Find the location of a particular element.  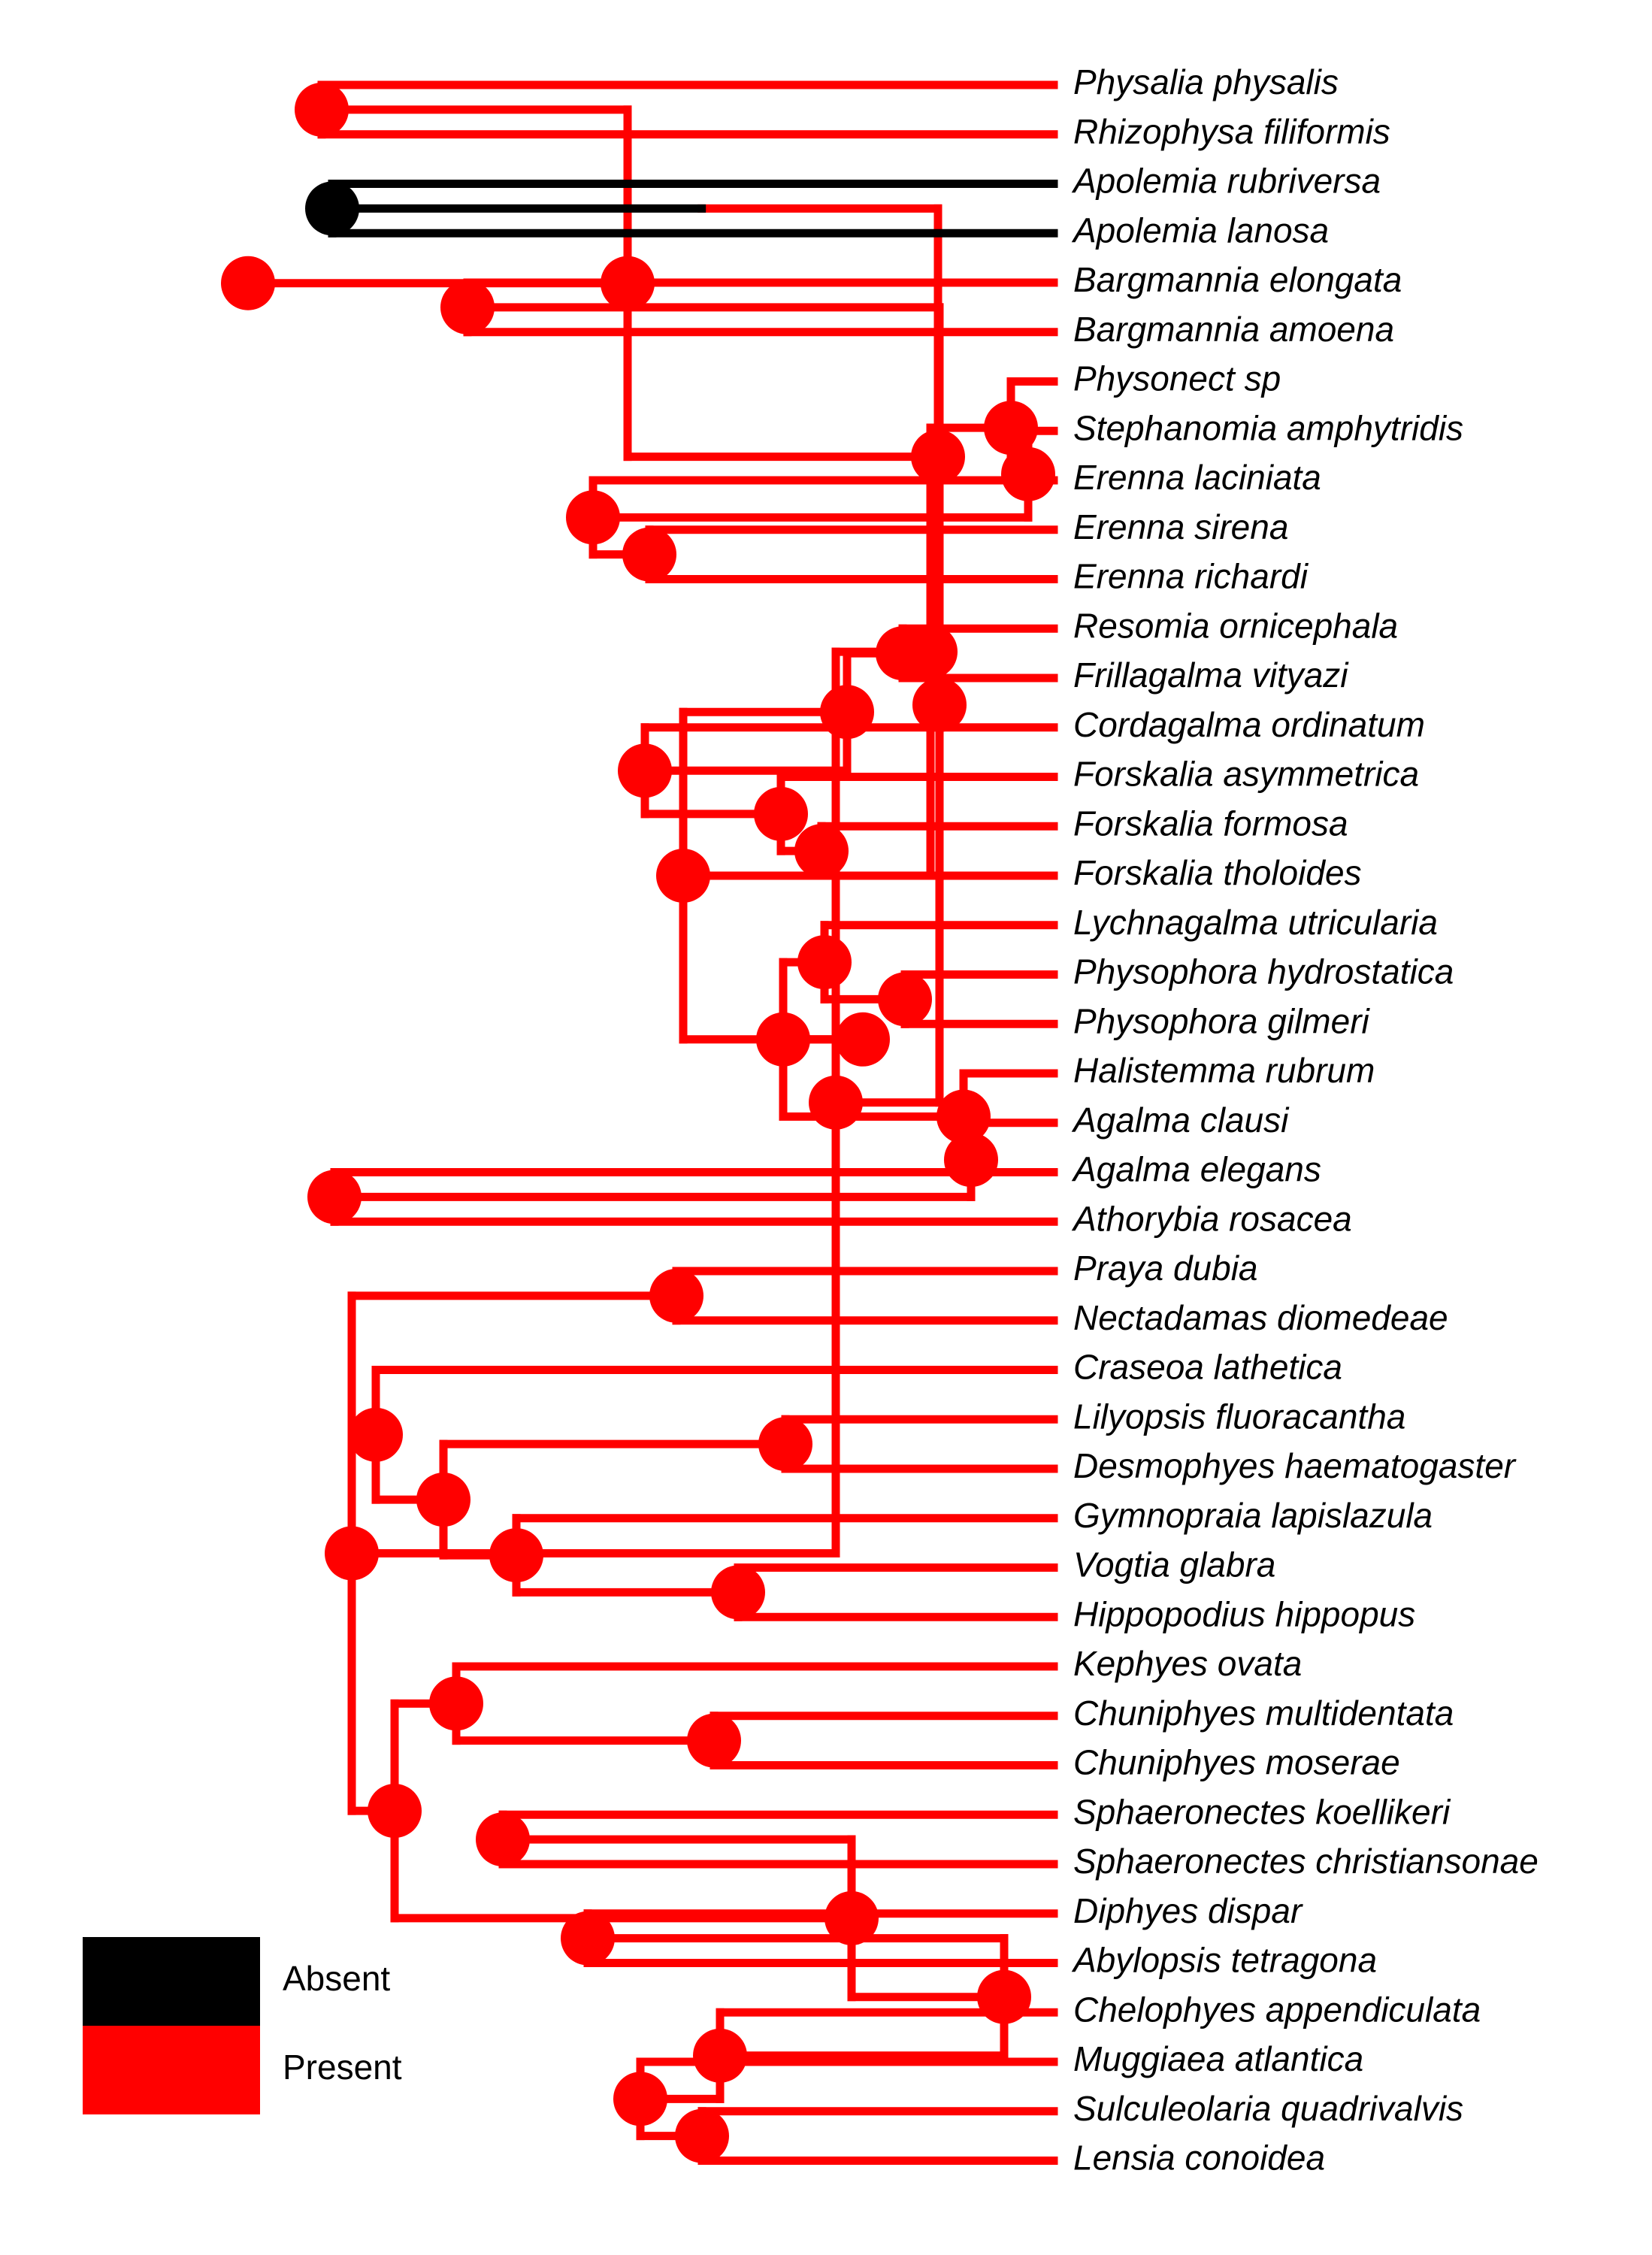

tip-label: Erenna sirena is located at coordinates (1180, 526).